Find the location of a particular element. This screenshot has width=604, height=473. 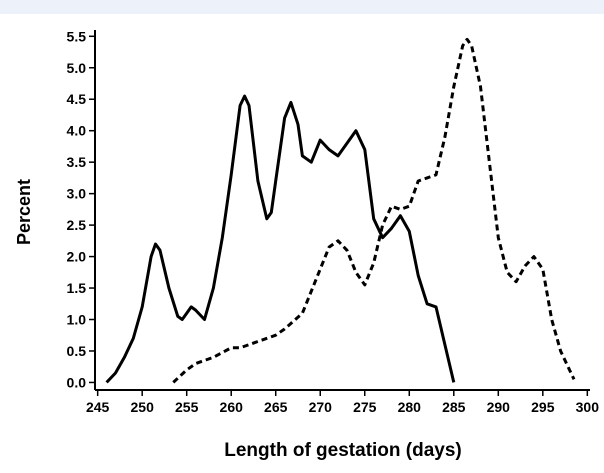

x-tick-label: 290 is located at coordinates (499, 407).